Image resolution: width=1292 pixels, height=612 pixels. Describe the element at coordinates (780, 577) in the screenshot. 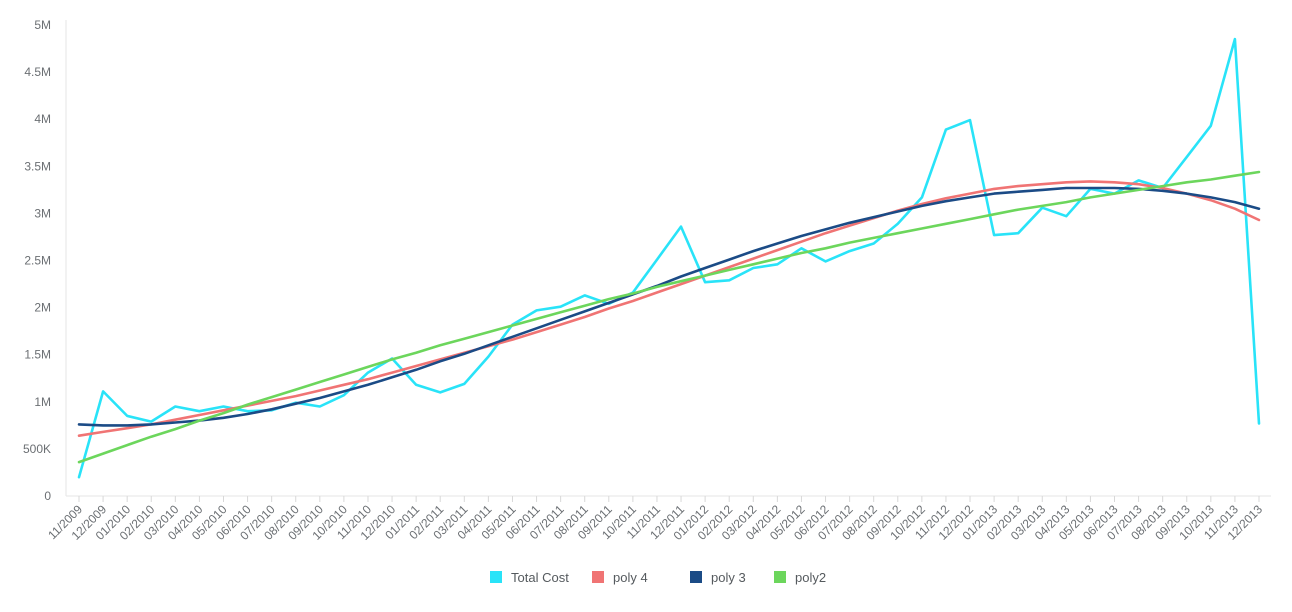

I see `legend-swatch-poly2` at that location.